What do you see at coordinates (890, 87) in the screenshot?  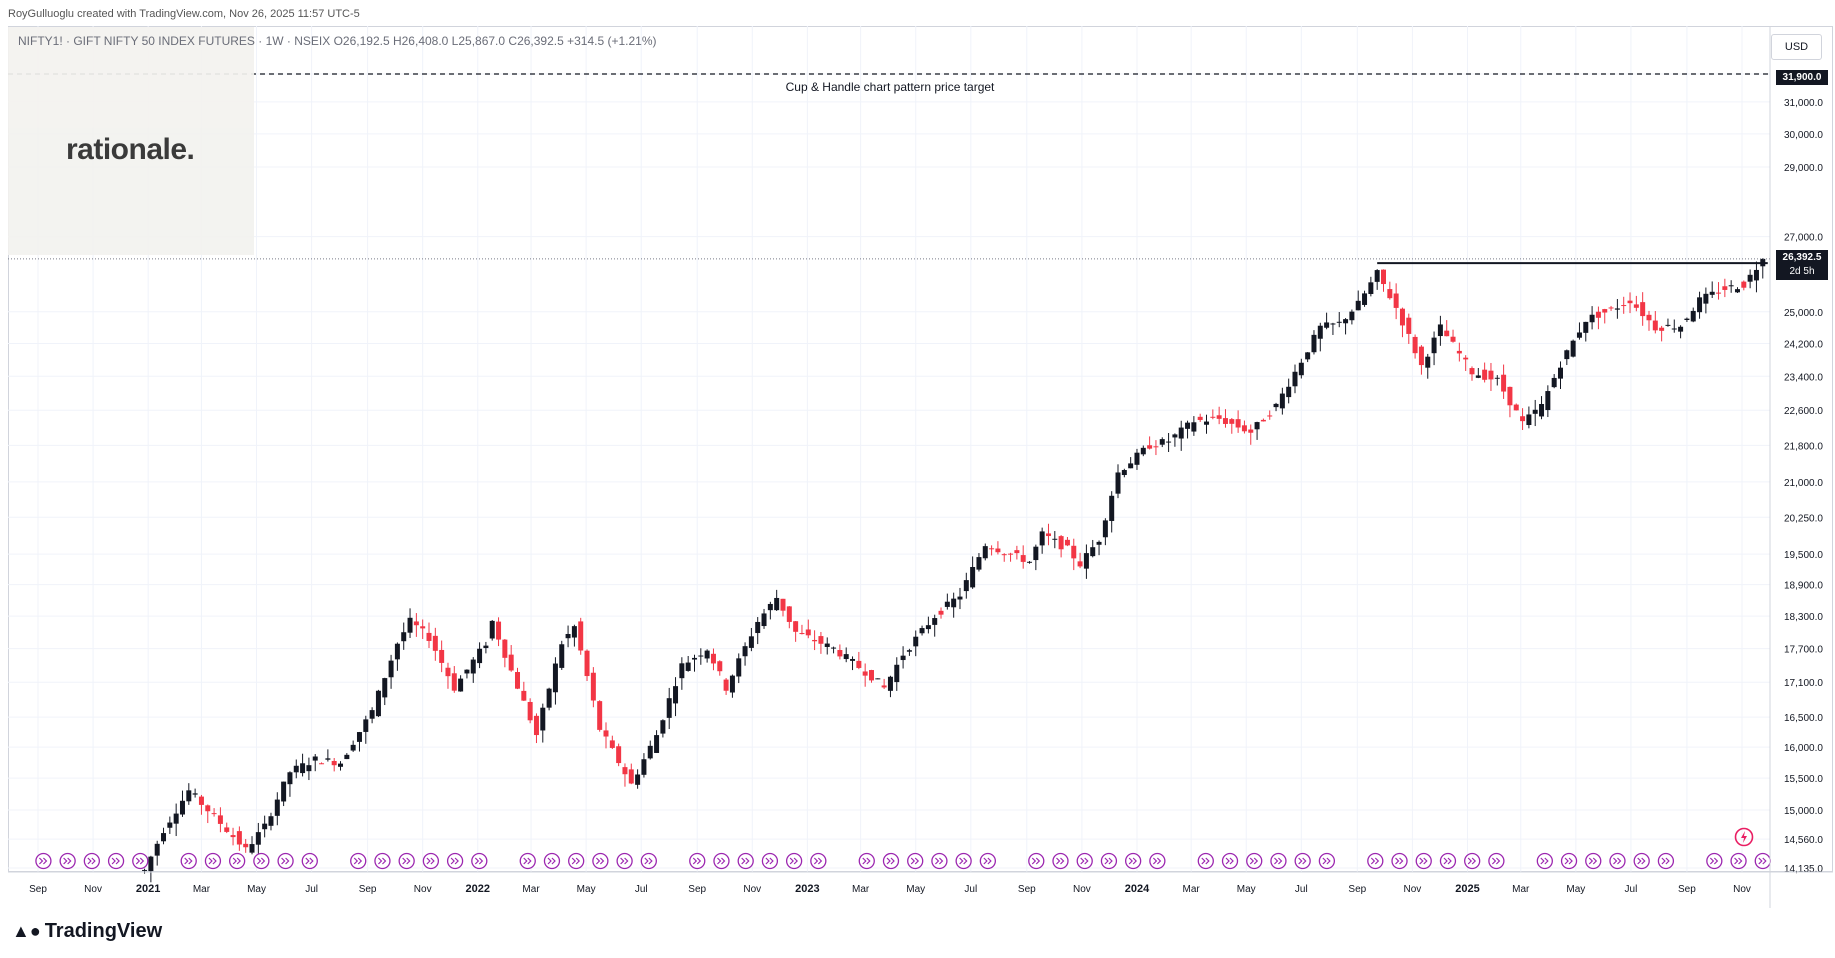 I see `price-target-annotation: Cup & Handle chart pattern price target` at bounding box center [890, 87].